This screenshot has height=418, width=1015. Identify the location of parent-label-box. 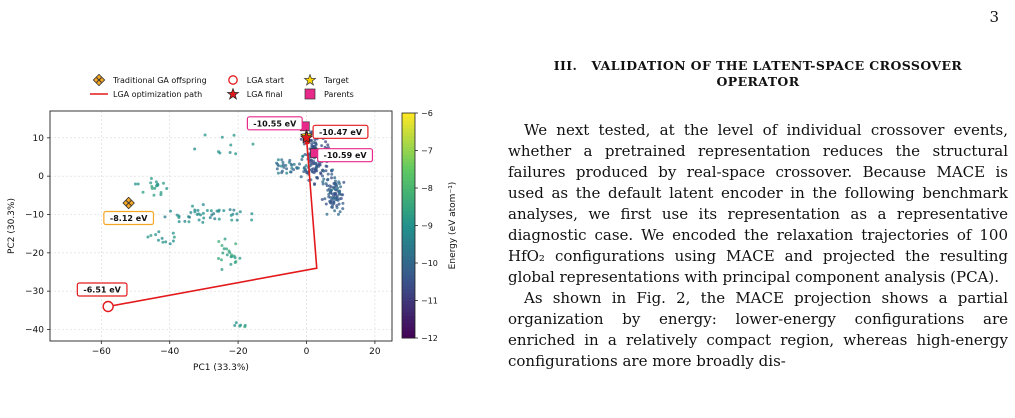
(274, 123).